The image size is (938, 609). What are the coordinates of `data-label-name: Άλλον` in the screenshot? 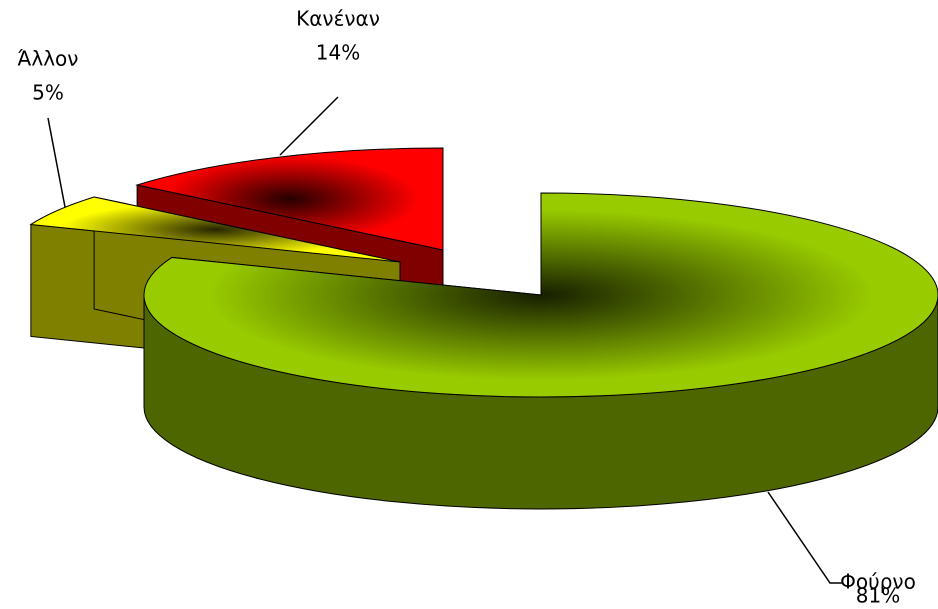 It's located at (48, 59).